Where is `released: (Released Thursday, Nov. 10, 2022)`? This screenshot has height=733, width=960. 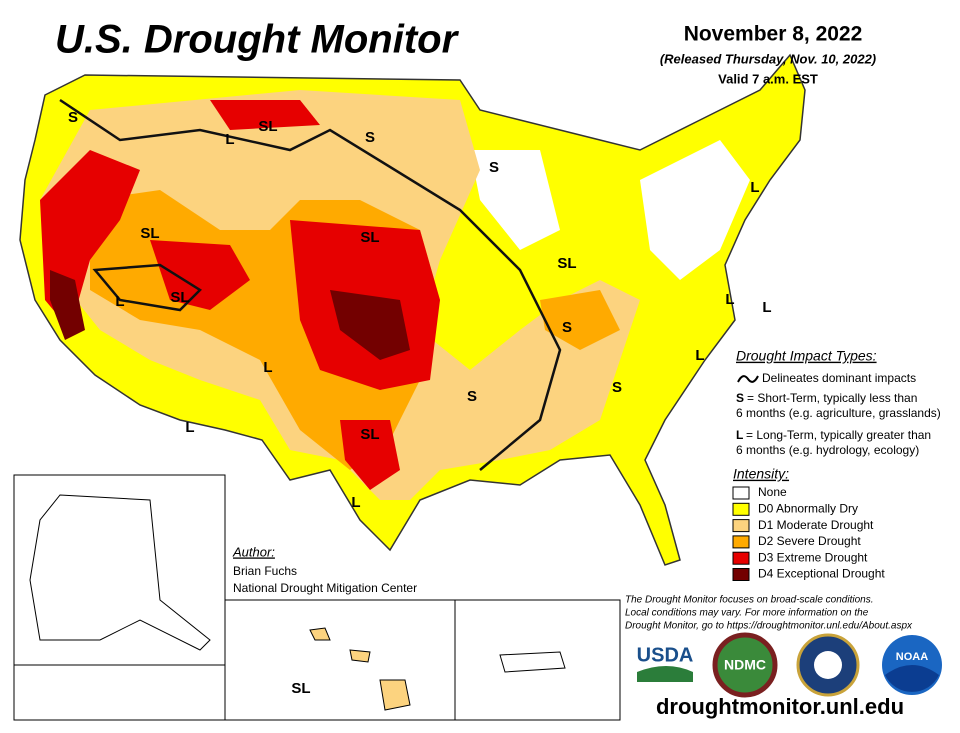
released: (Released Thursday, Nov. 10, 2022) is located at coordinates (768, 58).